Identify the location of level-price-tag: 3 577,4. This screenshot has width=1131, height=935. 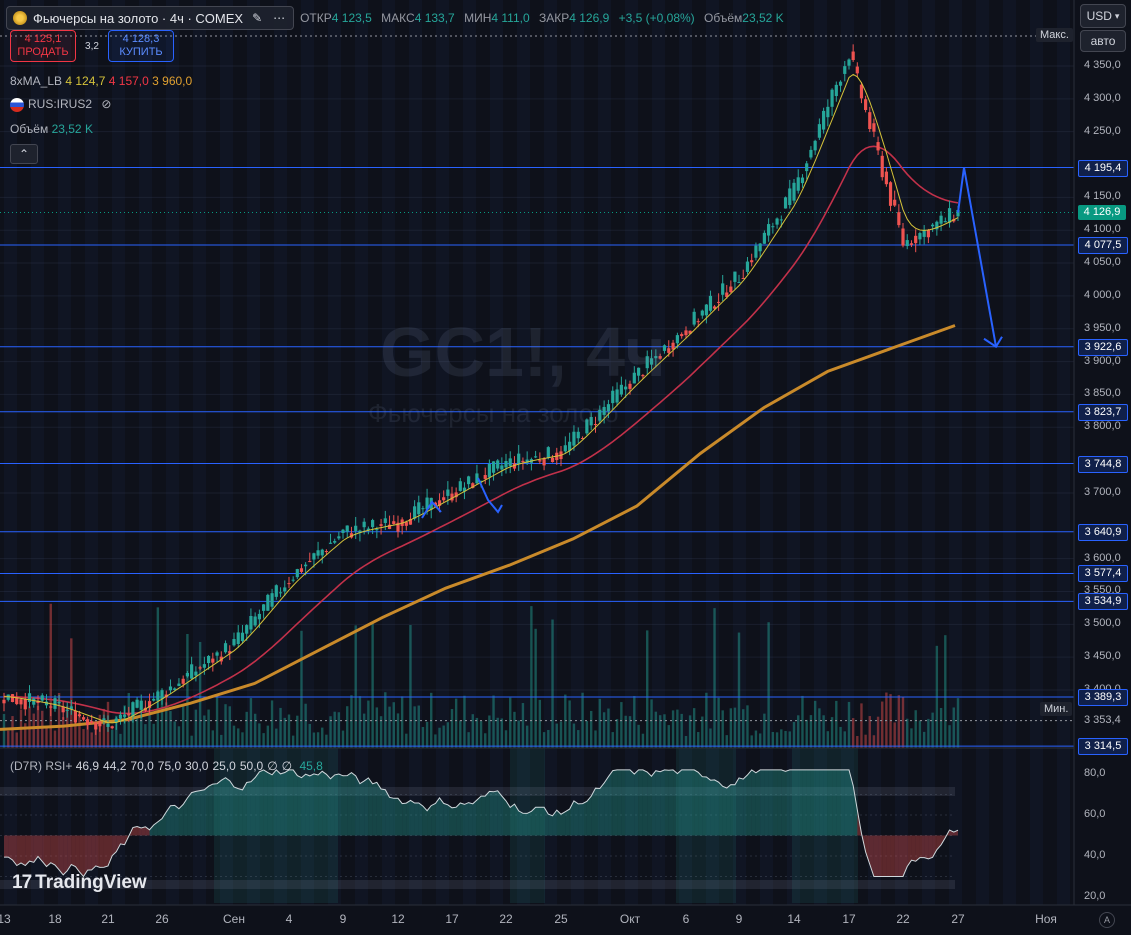
(1103, 574).